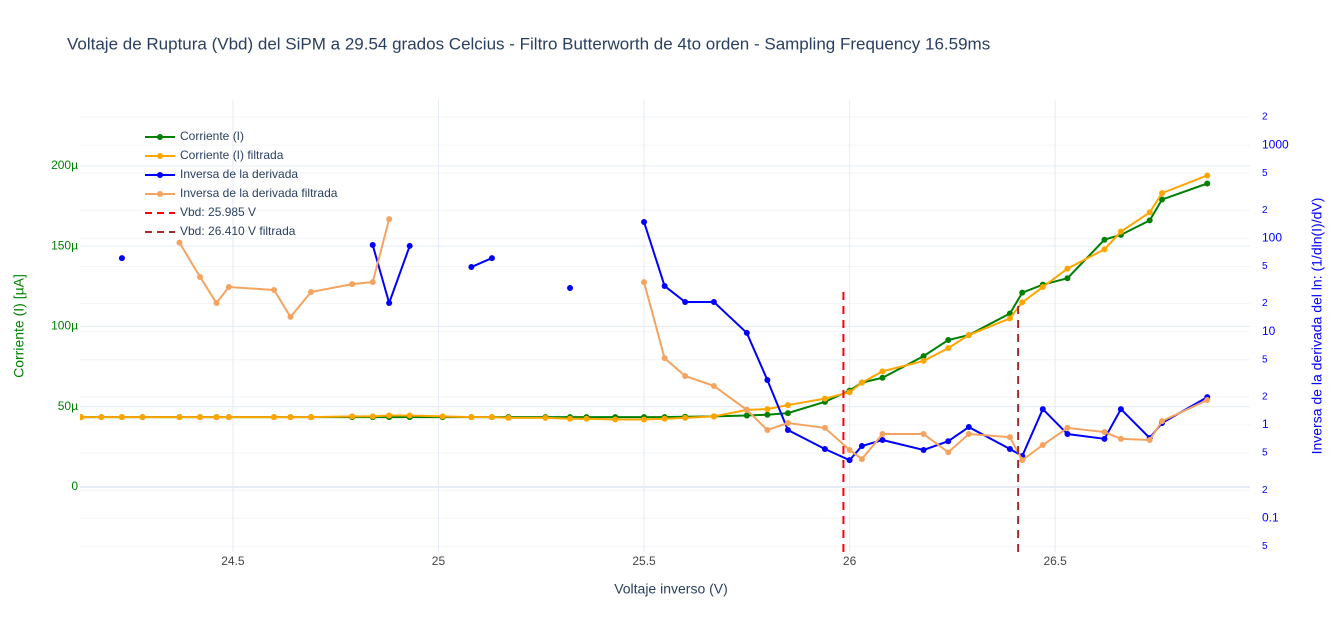  What do you see at coordinates (1265, 424) in the screenshot?
I see `y2-tick-label: 1` at bounding box center [1265, 424].